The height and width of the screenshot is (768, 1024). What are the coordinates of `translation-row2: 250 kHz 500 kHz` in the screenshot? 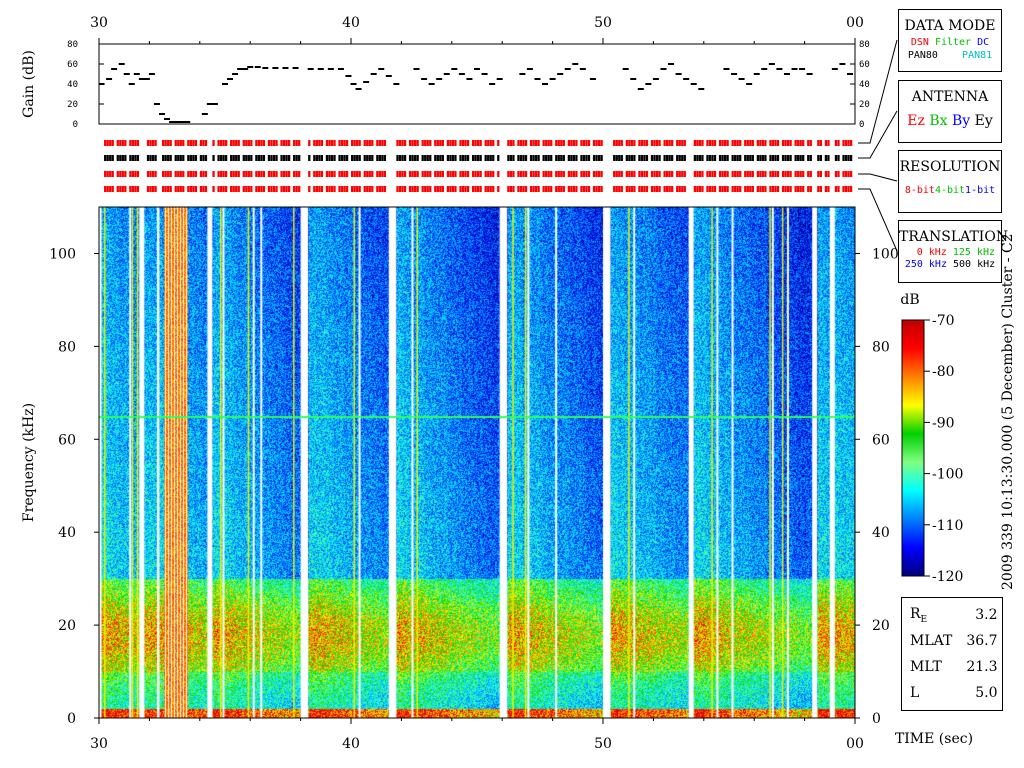 It's located at (950, 264).